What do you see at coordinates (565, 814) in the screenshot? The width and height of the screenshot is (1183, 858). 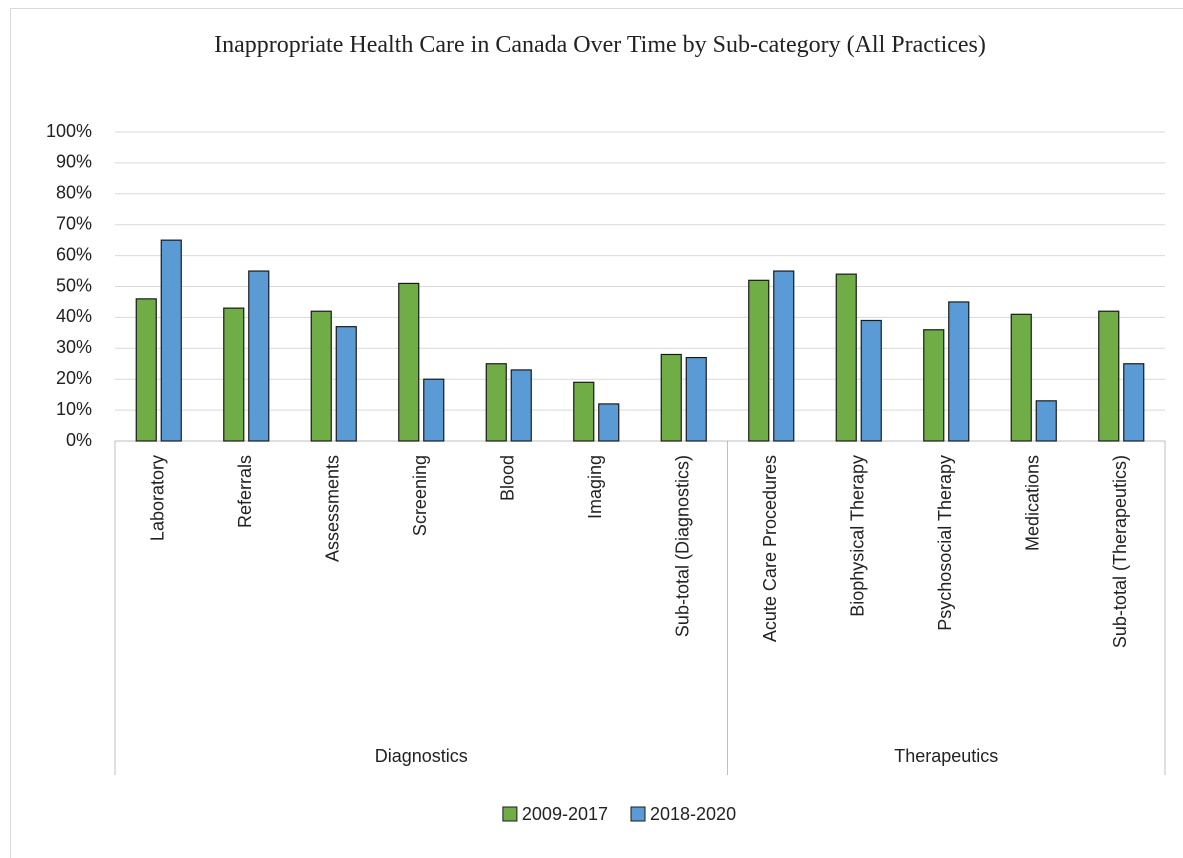 I see `legend-label: 2009-2017` at bounding box center [565, 814].